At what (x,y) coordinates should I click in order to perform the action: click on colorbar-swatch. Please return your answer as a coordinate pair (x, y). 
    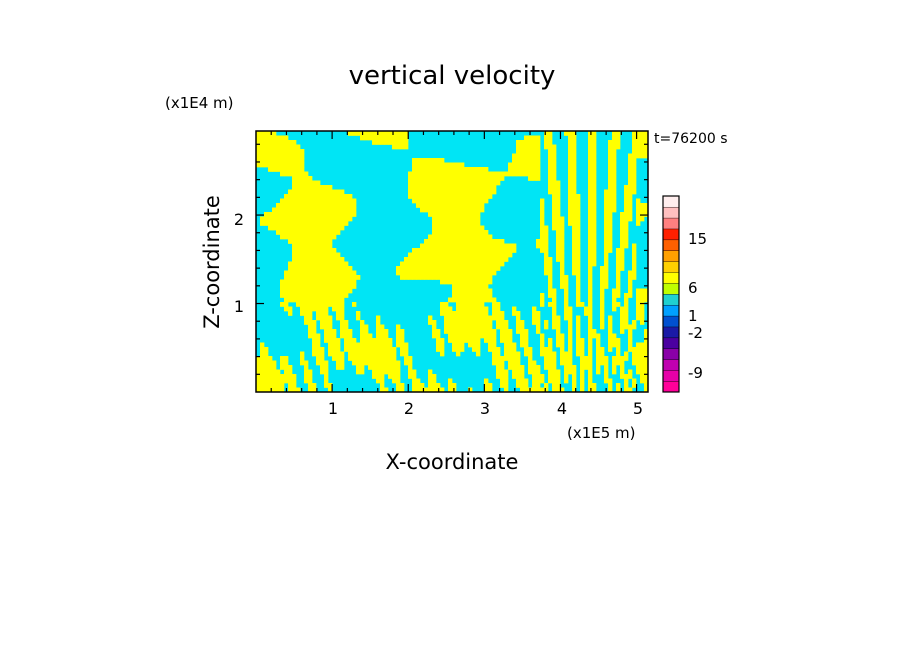
    Looking at the image, I should click on (671, 299).